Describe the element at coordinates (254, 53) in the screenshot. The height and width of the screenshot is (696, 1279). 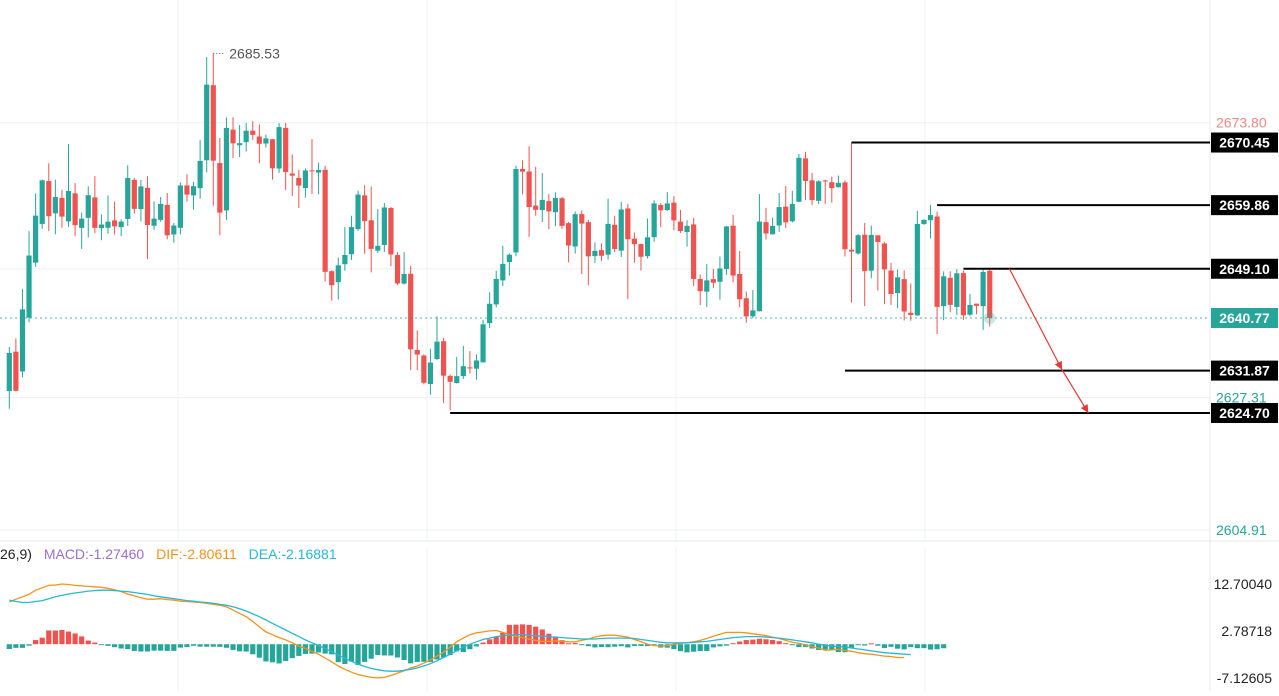
I see `high-annotation-label: 2685.53` at that location.